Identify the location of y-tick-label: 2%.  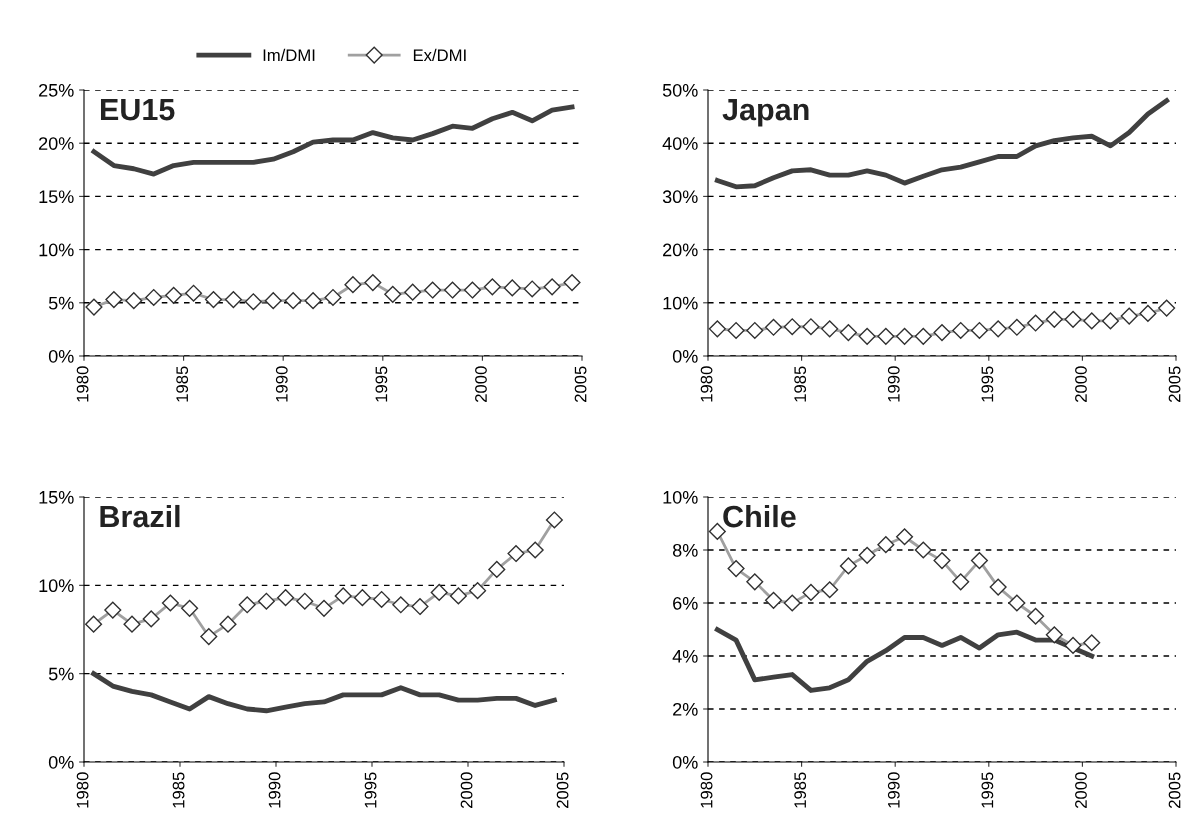
(685, 709).